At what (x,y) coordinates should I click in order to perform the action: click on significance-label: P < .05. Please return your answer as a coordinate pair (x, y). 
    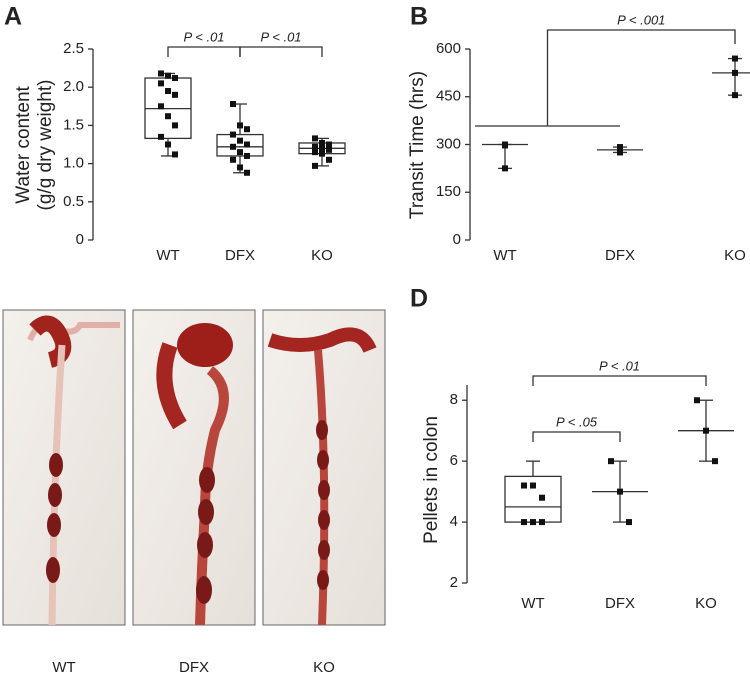
    Looking at the image, I should click on (577, 421).